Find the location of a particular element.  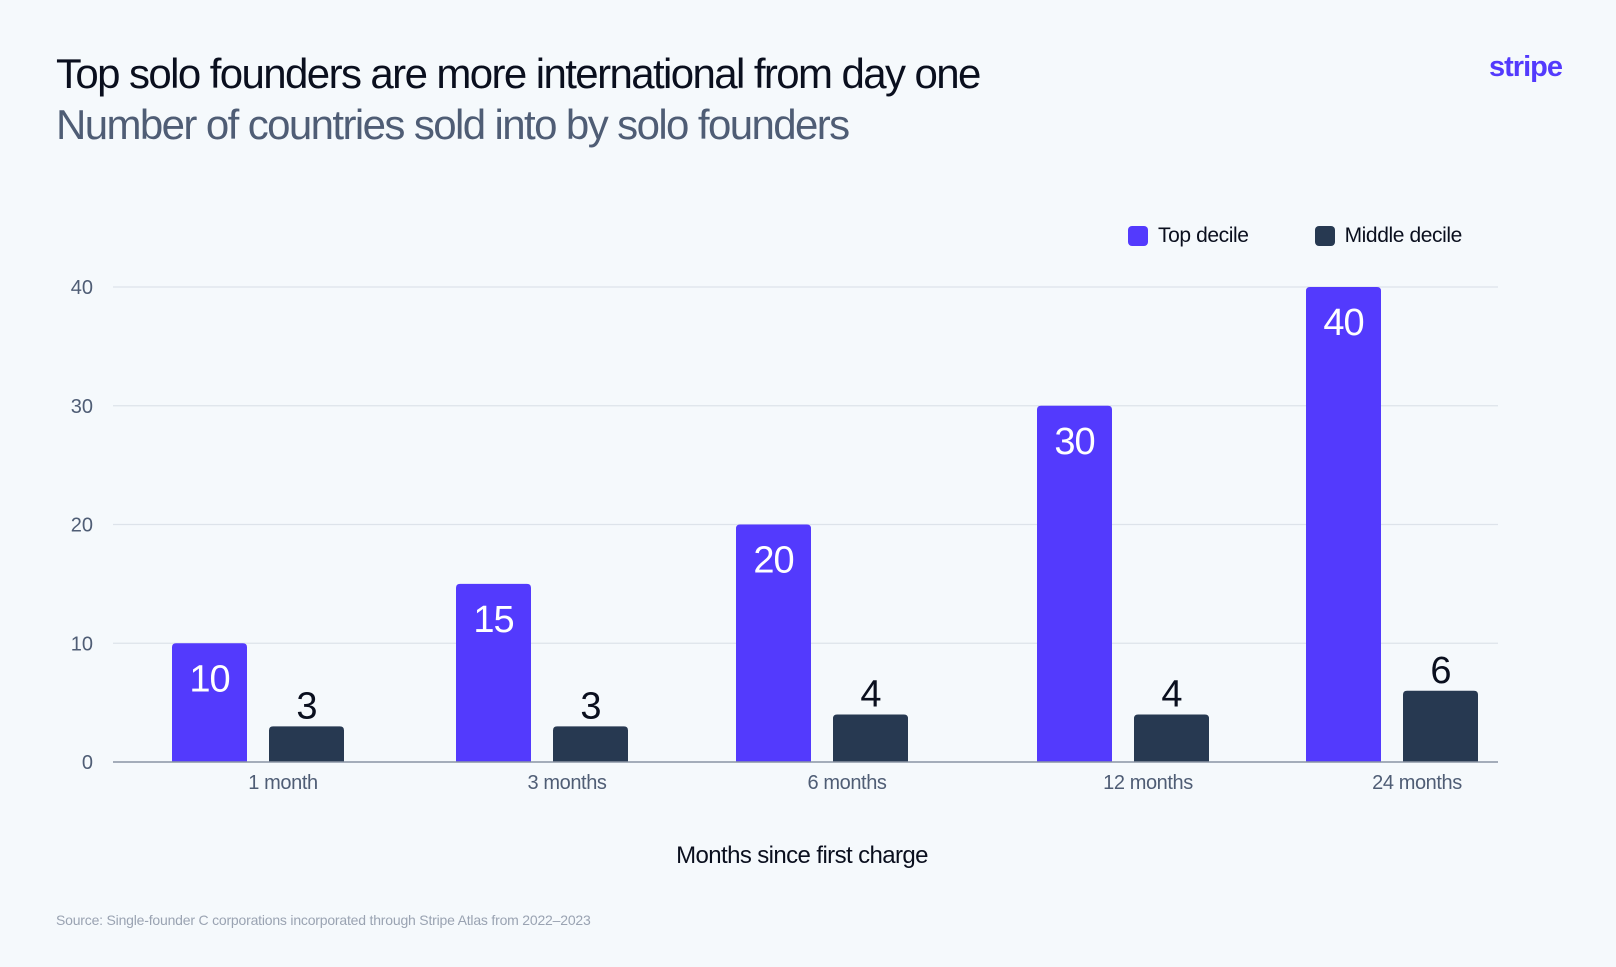

y-tick-label: 40 is located at coordinates (82, 288).